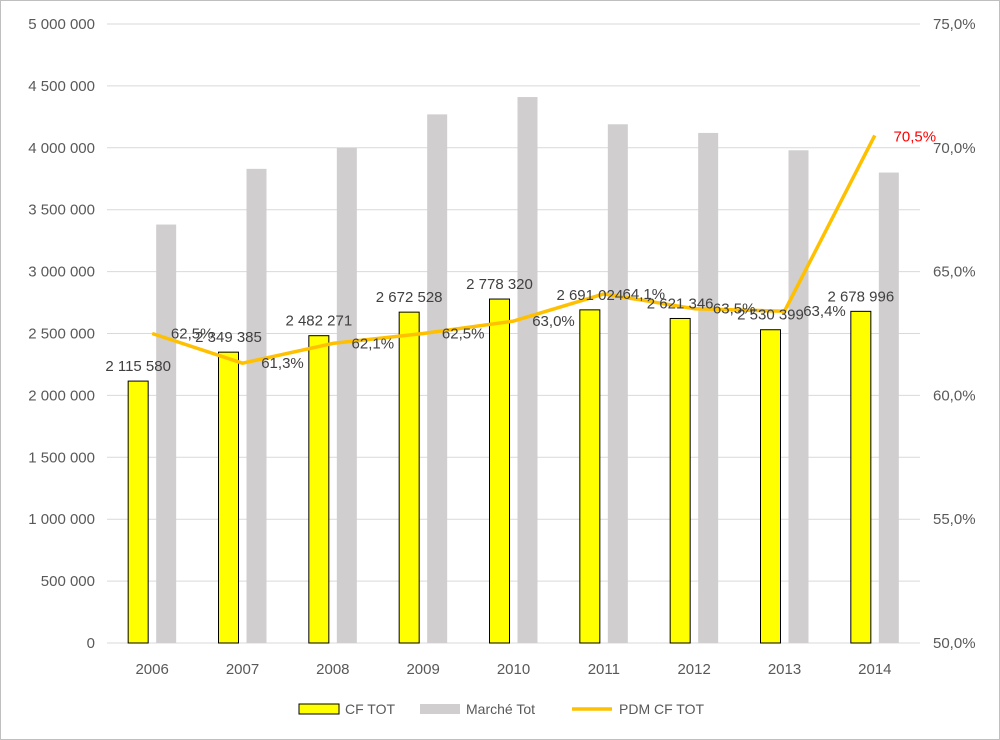 This screenshot has height=740, width=1000. Describe the element at coordinates (440, 709) in the screenshot. I see `legend-swatch-marche-tot` at that location.